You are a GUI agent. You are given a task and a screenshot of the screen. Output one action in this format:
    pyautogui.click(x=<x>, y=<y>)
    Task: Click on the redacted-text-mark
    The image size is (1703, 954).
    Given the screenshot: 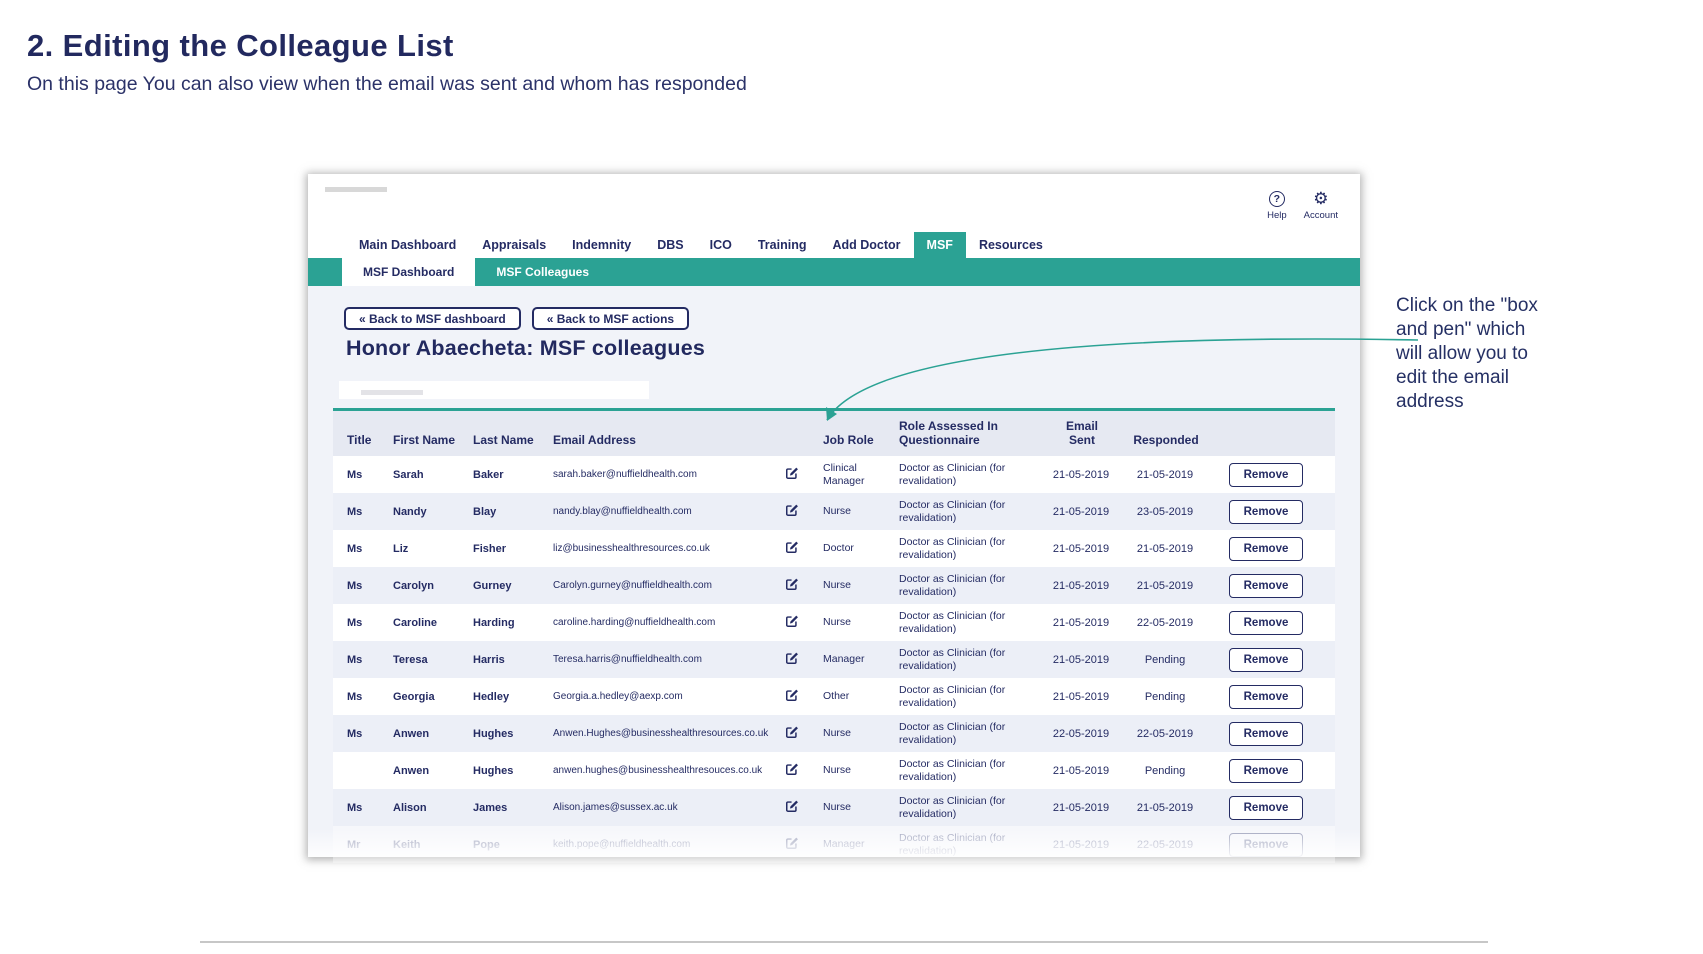 What is the action you would take?
    pyautogui.click(x=392, y=392)
    